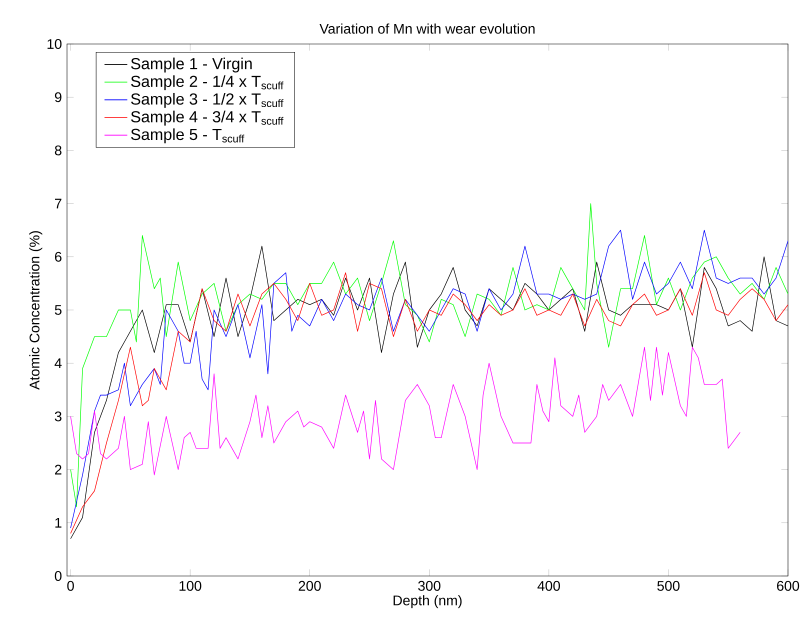  Describe the element at coordinates (58, 203) in the screenshot. I see `y-tick-label: 7` at that location.